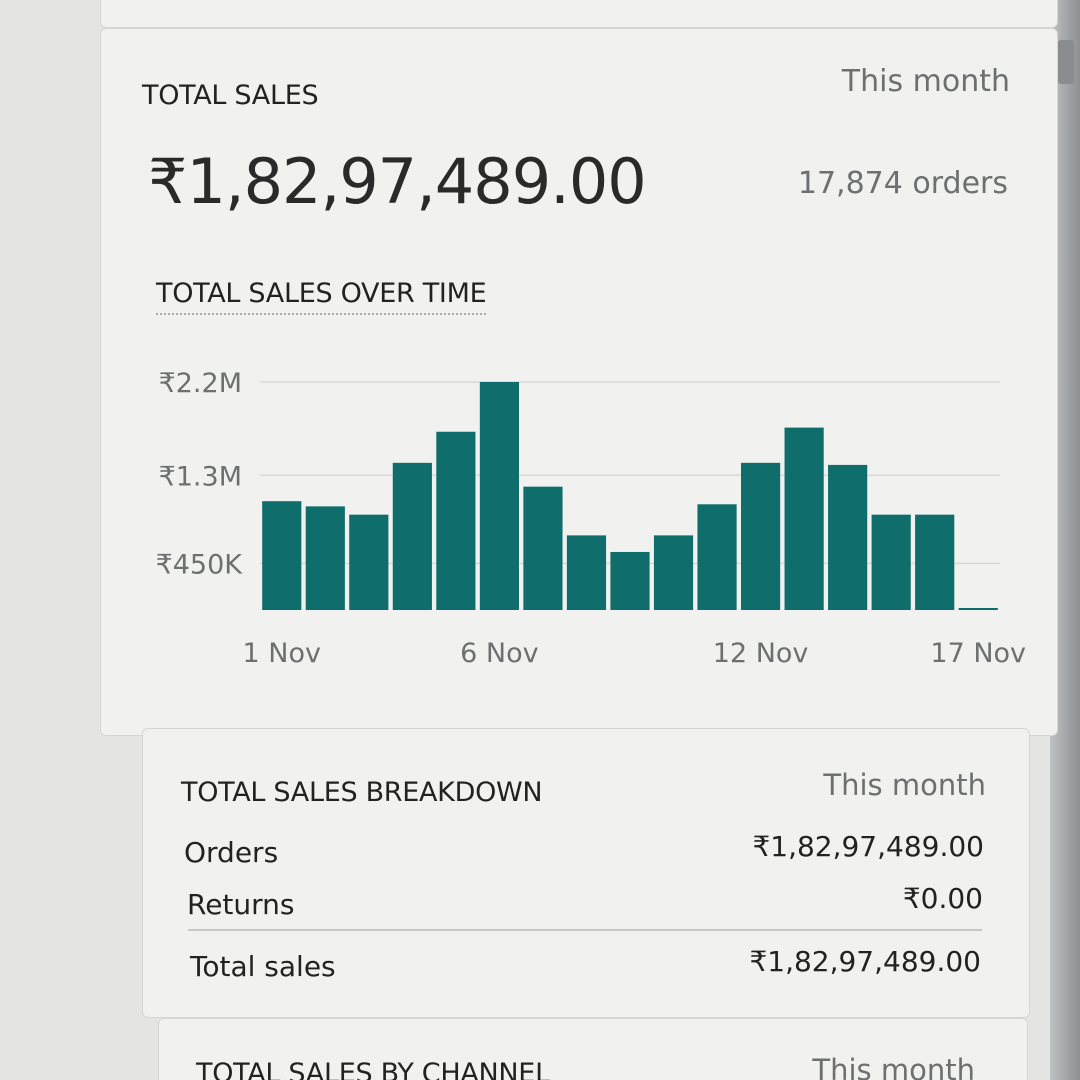  Describe the element at coordinates (397, 181) in the screenshot. I see `total-sales-value: ₹1,82,97,489.00` at that location.